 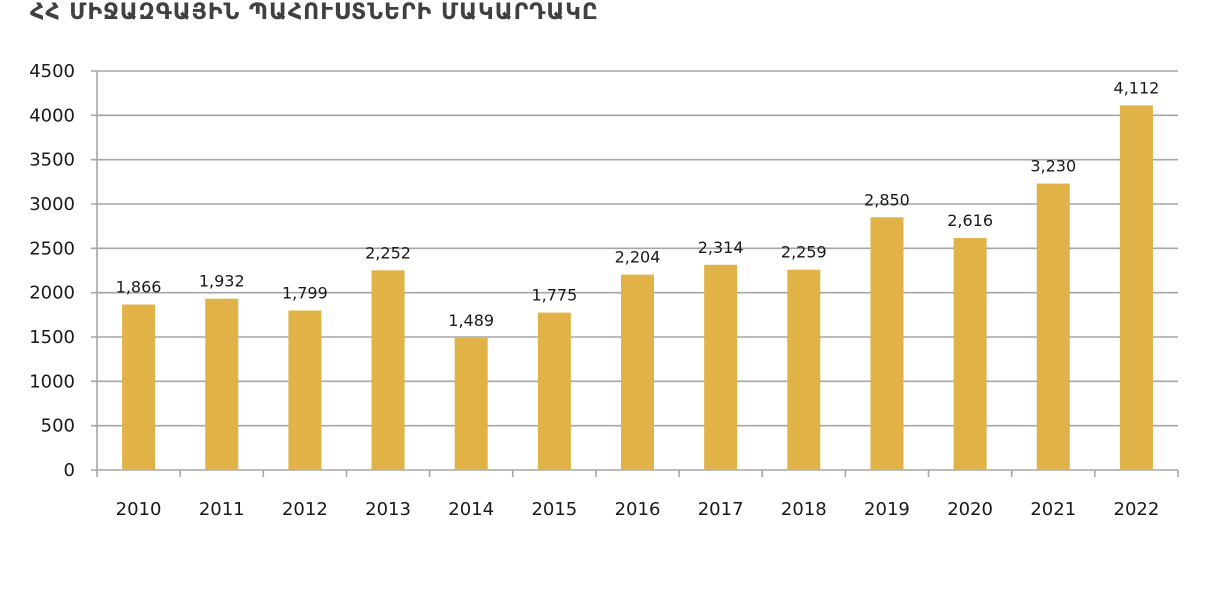 I want to click on x-tick-label: 2012, so click(x=305, y=509).